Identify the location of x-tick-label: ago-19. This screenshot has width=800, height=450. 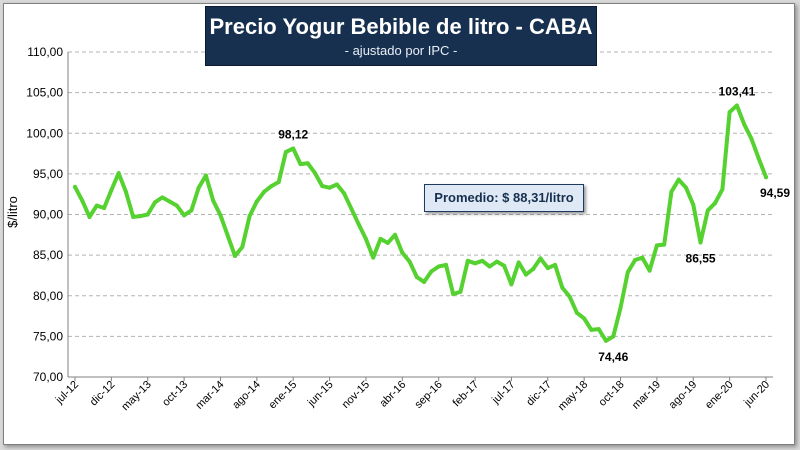
(683, 395).